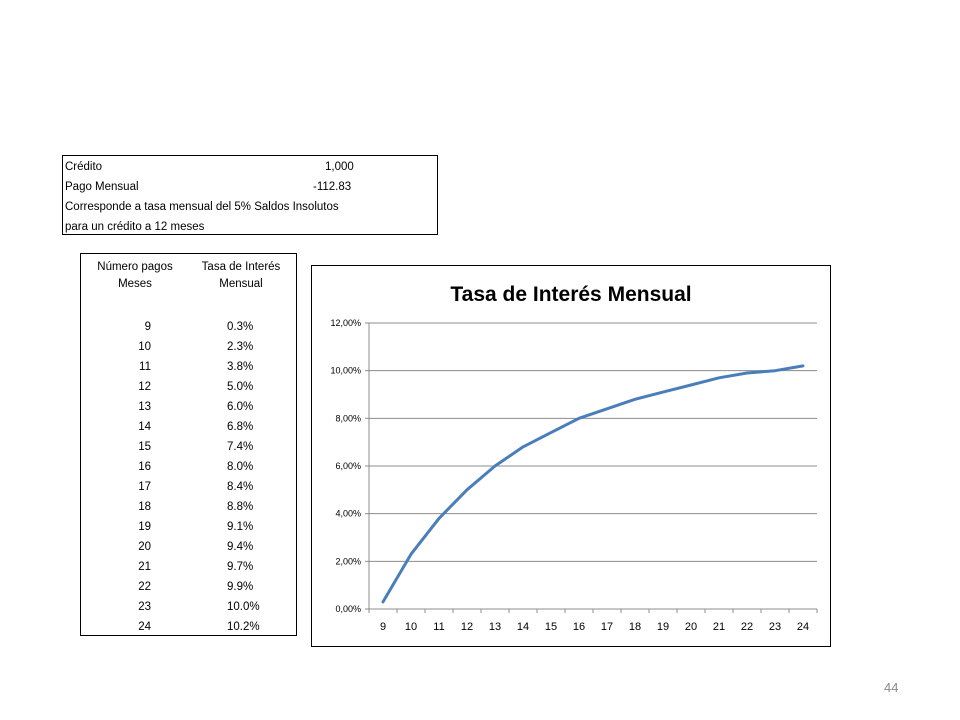 The height and width of the screenshot is (720, 960). What do you see at coordinates (345, 371) in the screenshot?
I see `y-tick-label: 10,00%` at bounding box center [345, 371].